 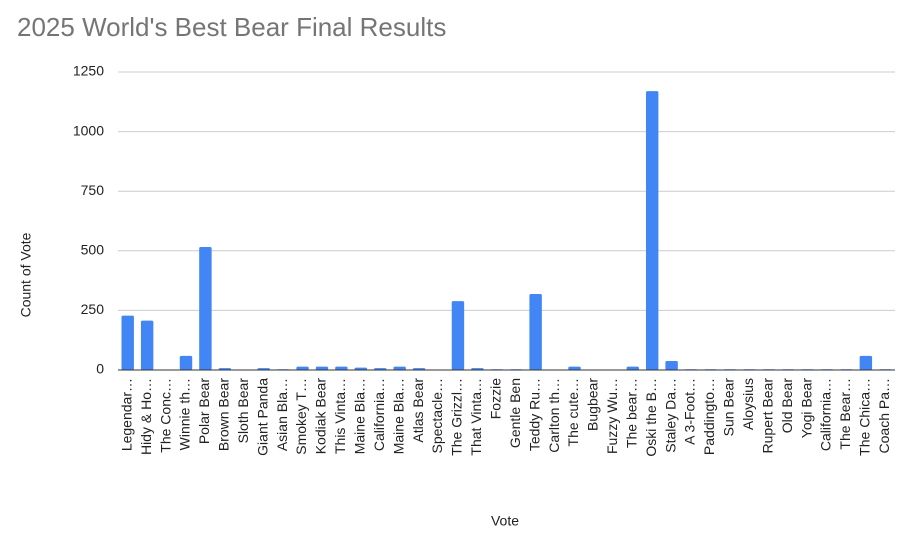 I want to click on y-axis-label: Count of Vote, so click(x=26, y=274).